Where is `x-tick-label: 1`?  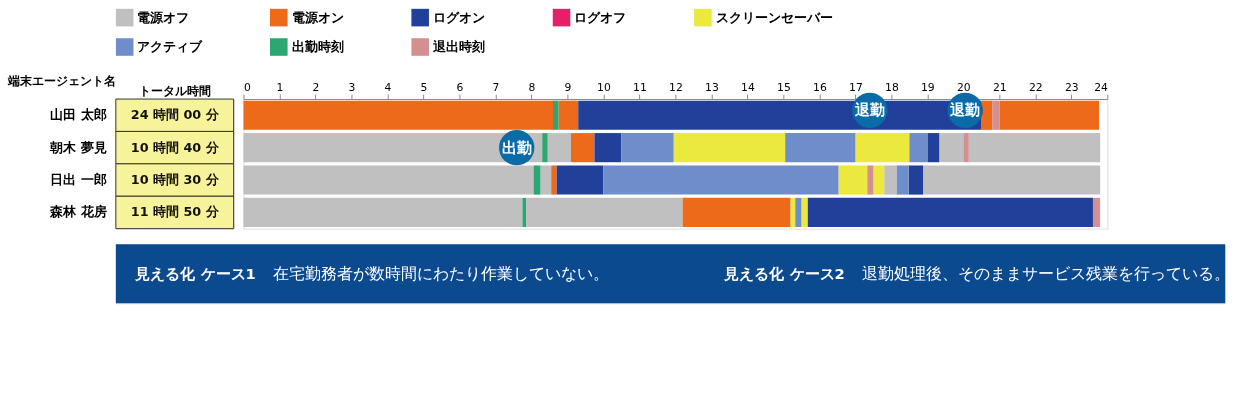
x-tick-label: 1 is located at coordinates (280, 87).